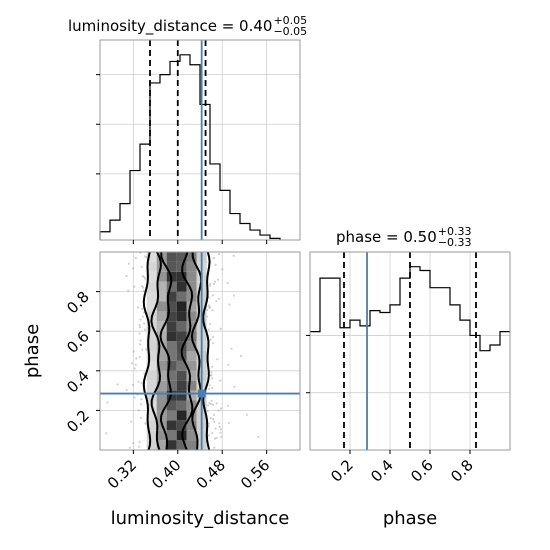 The image size is (550, 550). I want to click on 2d-ytick-label-0: 0.2, so click(78, 422).